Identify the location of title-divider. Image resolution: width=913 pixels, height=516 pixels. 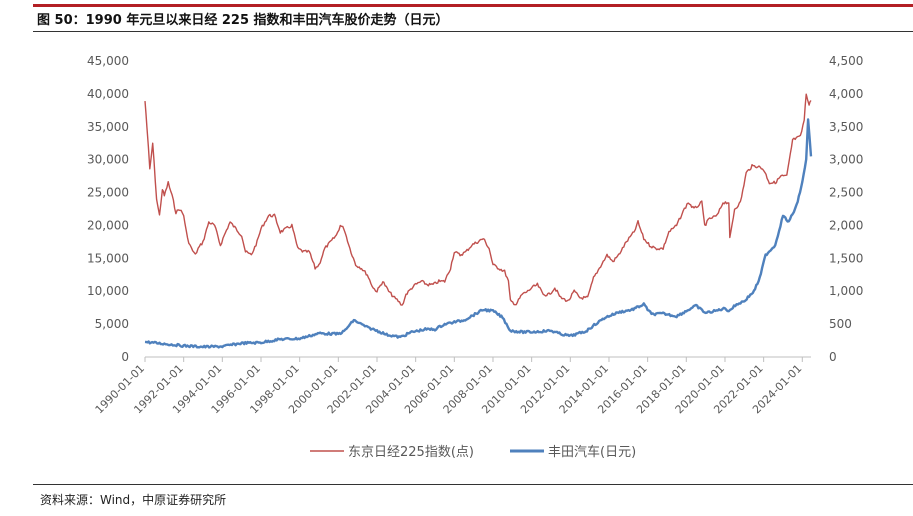
(473, 31).